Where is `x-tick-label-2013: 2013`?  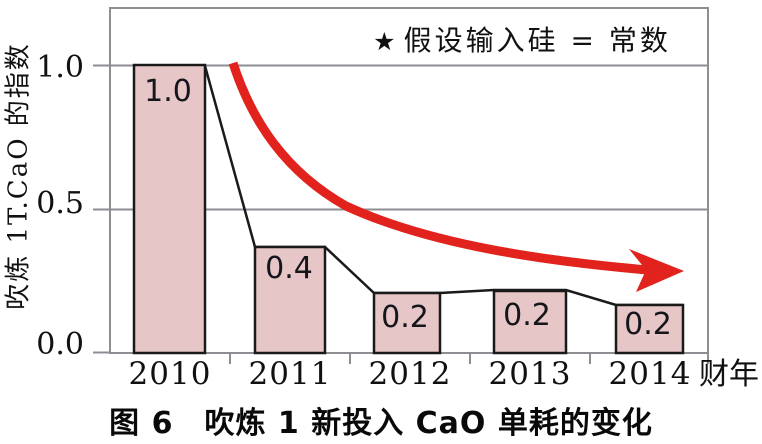 x-tick-label-2013: 2013 is located at coordinates (530, 374).